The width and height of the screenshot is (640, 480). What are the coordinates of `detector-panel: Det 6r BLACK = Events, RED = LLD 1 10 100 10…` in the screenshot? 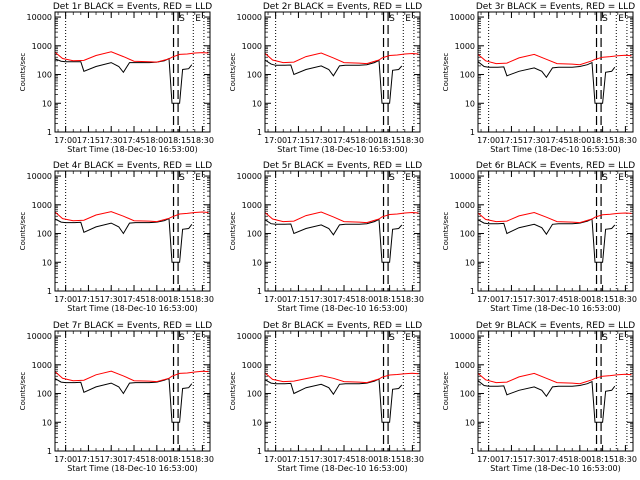 It's located at (539, 237).